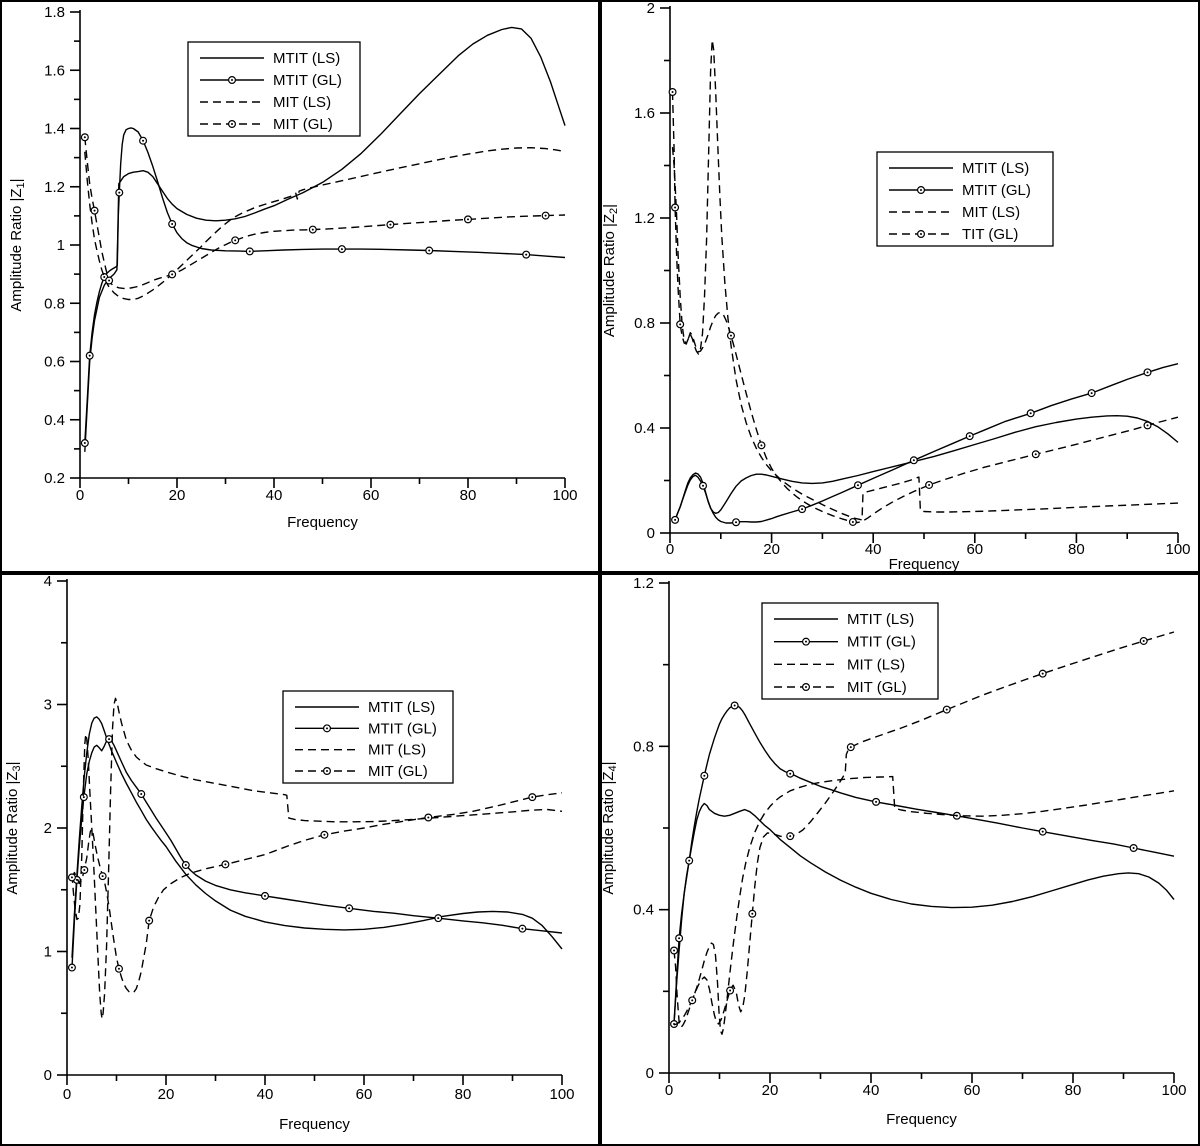  What do you see at coordinates (368, 737) in the screenshot?
I see `legend: MTIT (LS) MTIT (GL) MIT (LS) MIT (GL)` at bounding box center [368, 737].